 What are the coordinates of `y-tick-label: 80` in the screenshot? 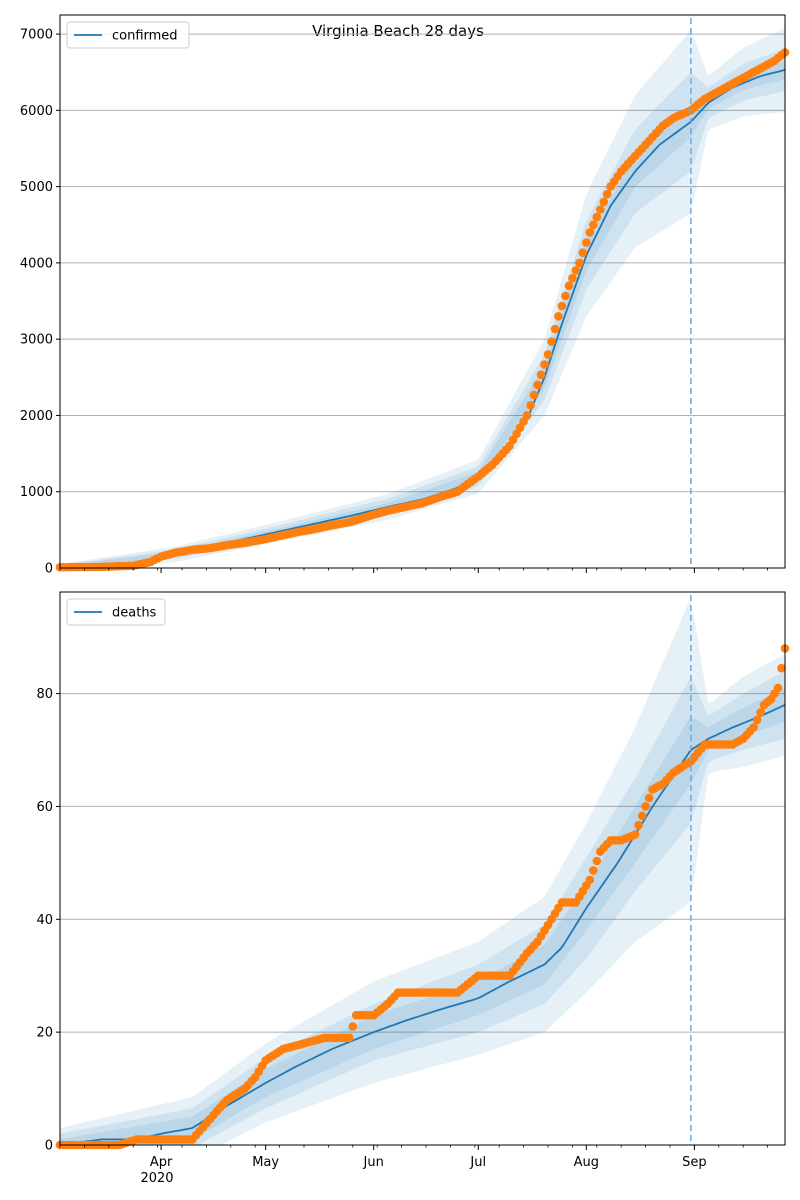 It's located at (44, 694).